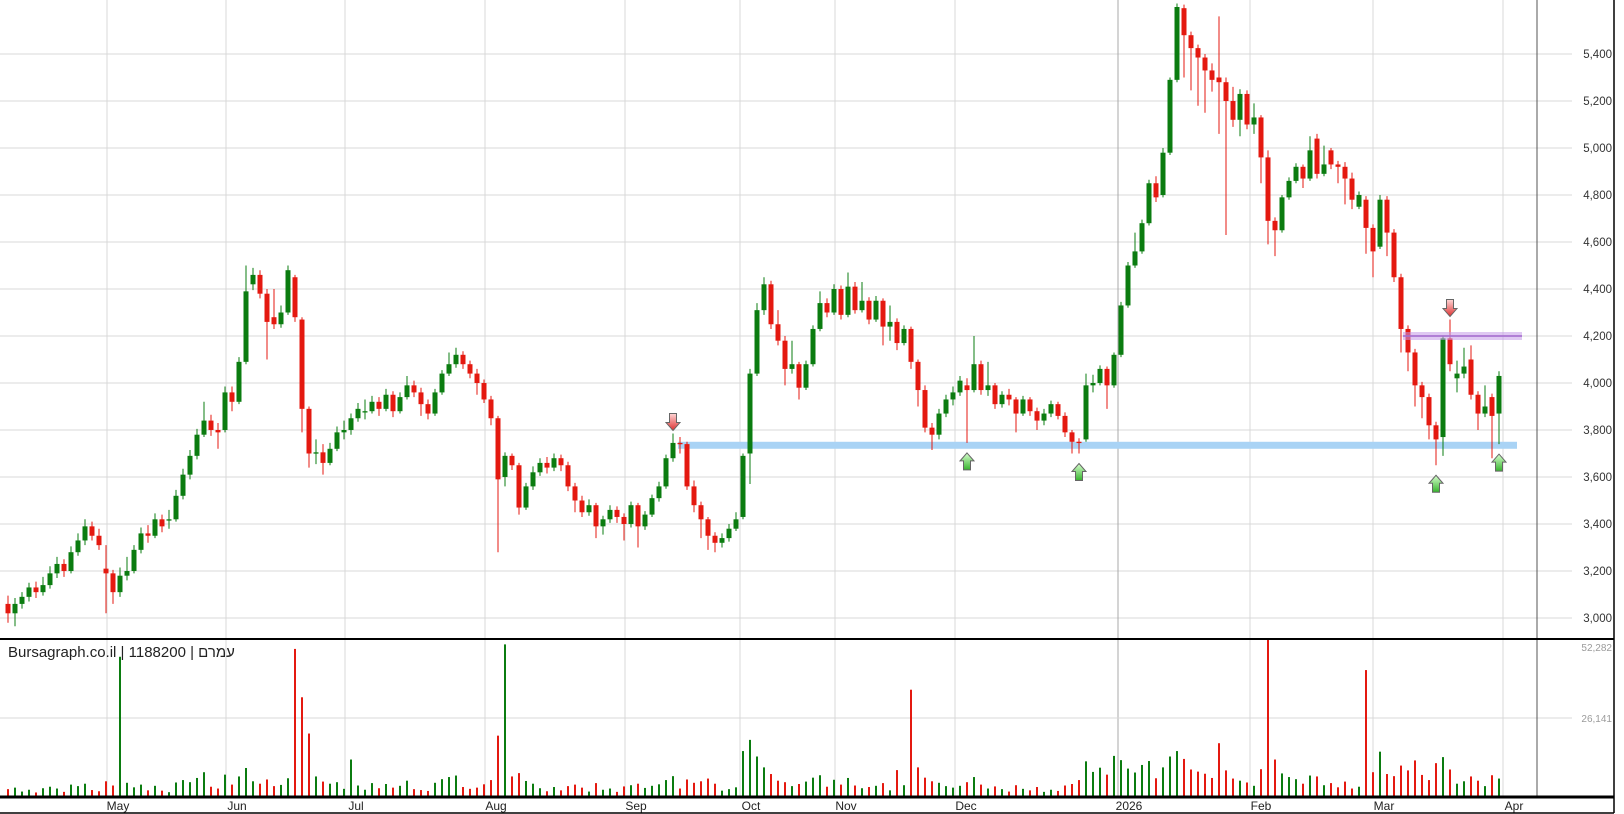  What do you see at coordinates (1462, 336) in the screenshot?
I see `resistance-line-core` at bounding box center [1462, 336].